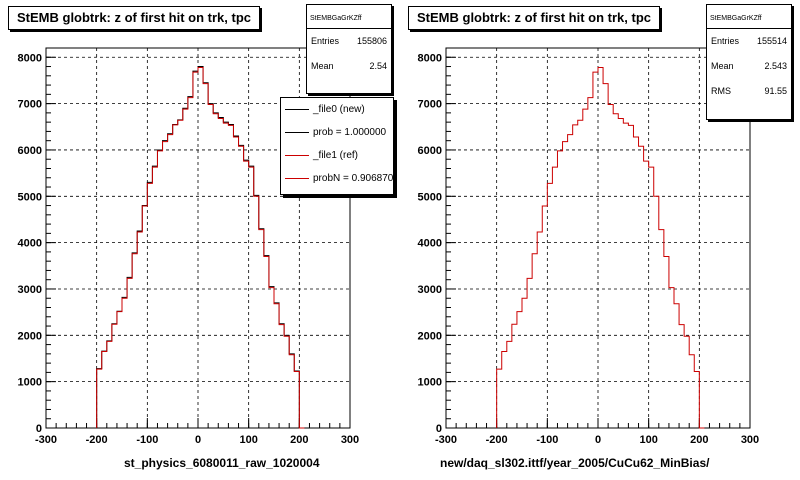 The width and height of the screenshot is (800, 480). Describe the element at coordinates (30, 197) in the screenshot. I see `left-y-tick-label: 5000` at that location.